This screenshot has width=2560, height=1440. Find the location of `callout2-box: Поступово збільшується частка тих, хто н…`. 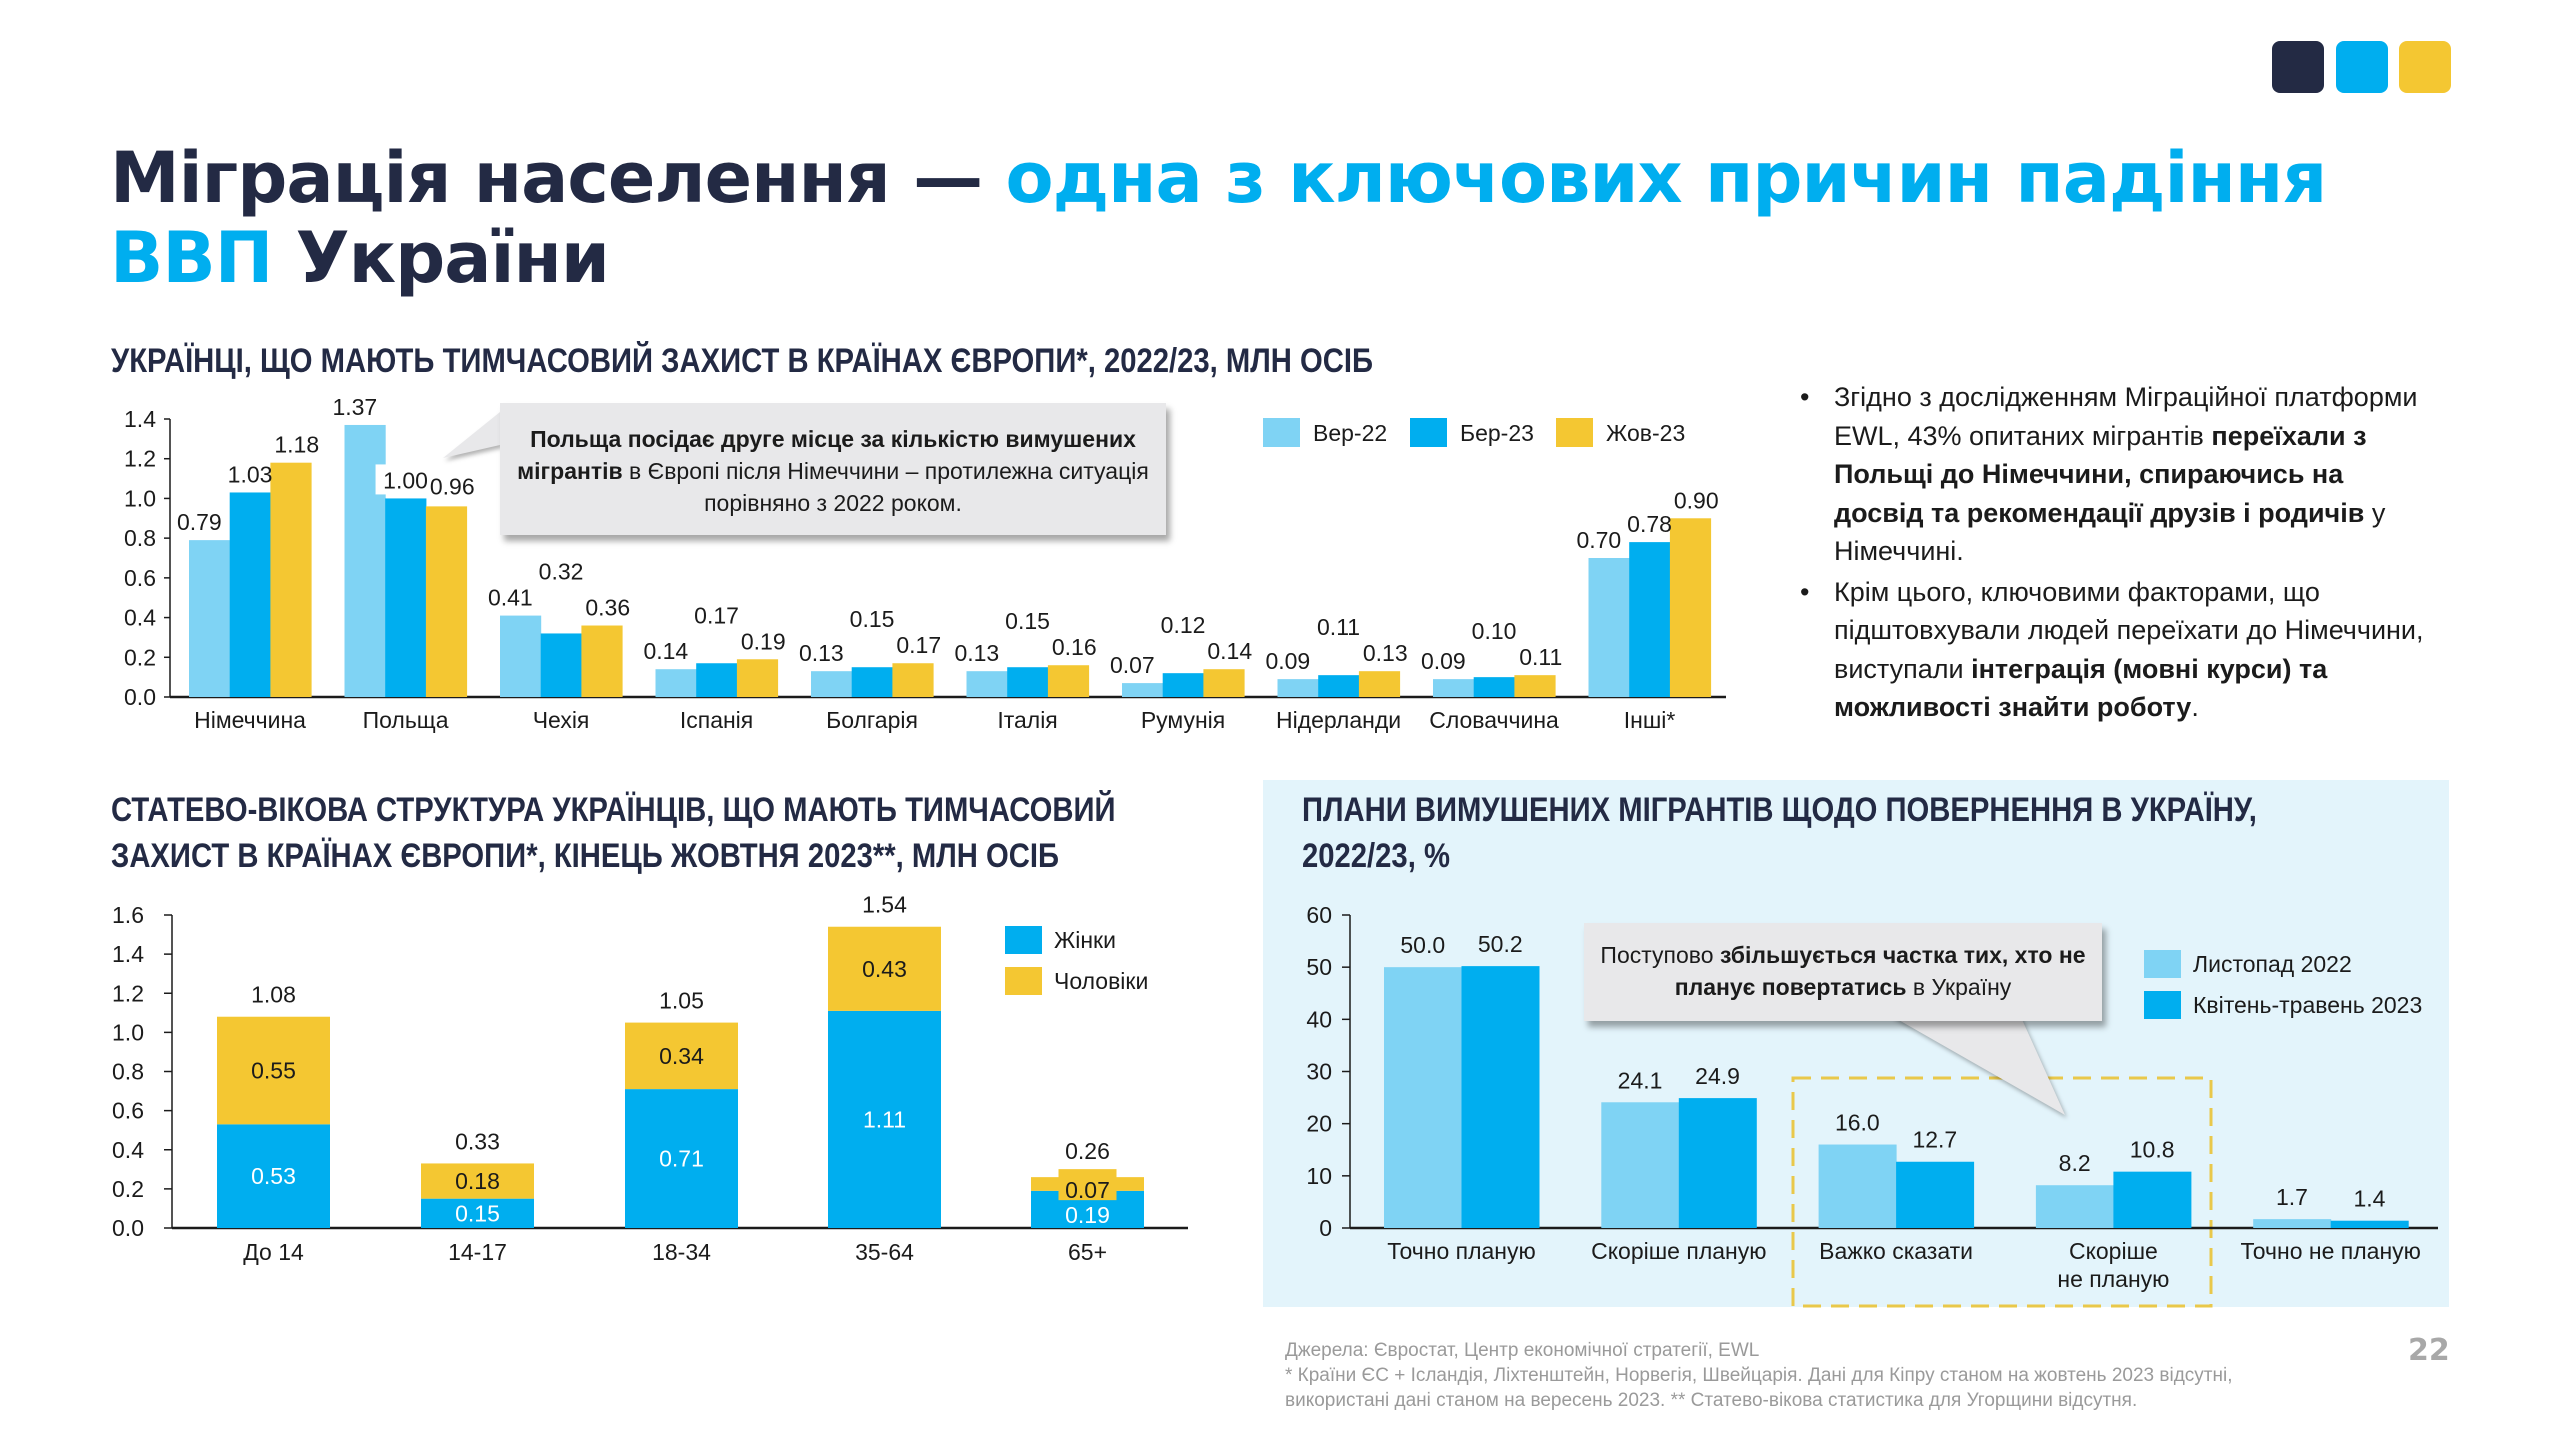

callout2-box: Поступово збільшується частка тих, хто н… is located at coordinates (1843, 972).